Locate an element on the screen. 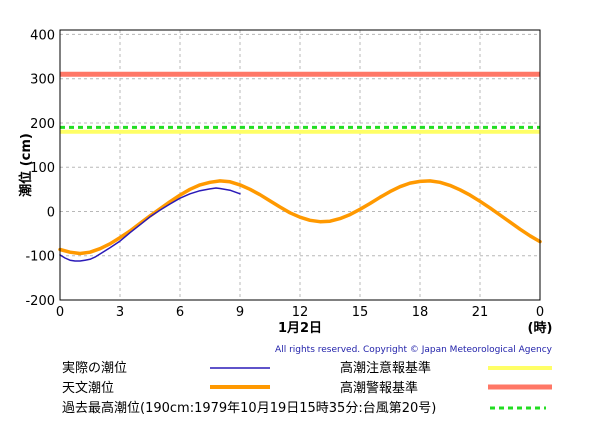  legend-warning-label: 高潮警報基準 is located at coordinates (379, 388).